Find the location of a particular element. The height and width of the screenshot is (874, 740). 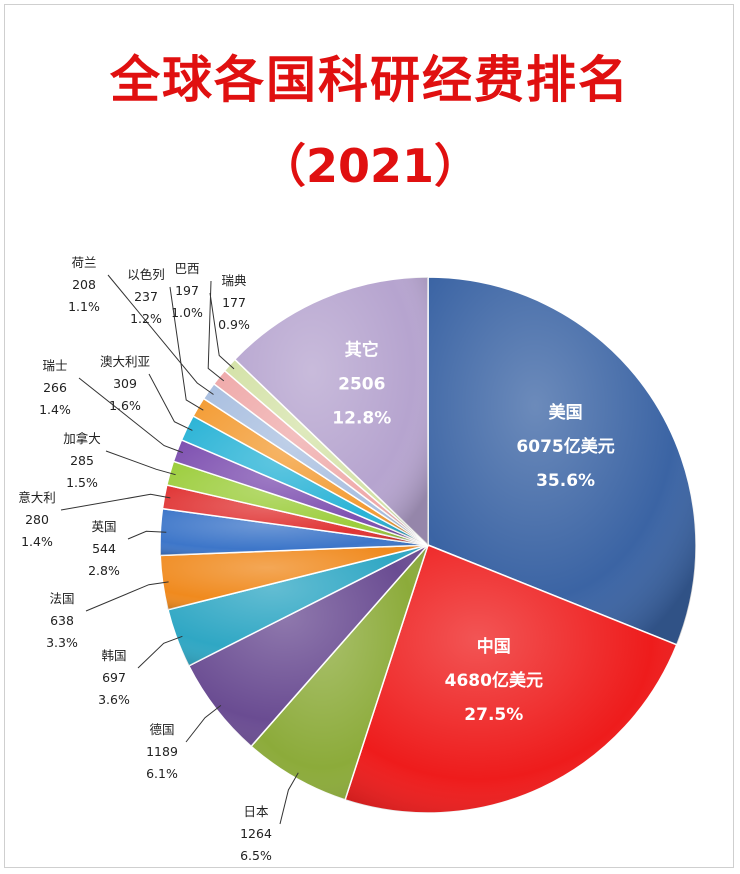

slice-label-value: 237 is located at coordinates (146, 296).